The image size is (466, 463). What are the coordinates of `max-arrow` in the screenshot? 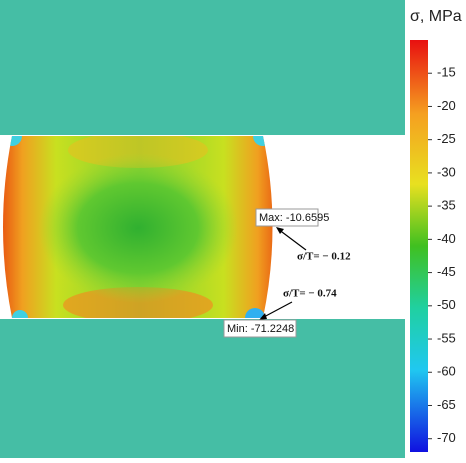 It's located at (292, 239).